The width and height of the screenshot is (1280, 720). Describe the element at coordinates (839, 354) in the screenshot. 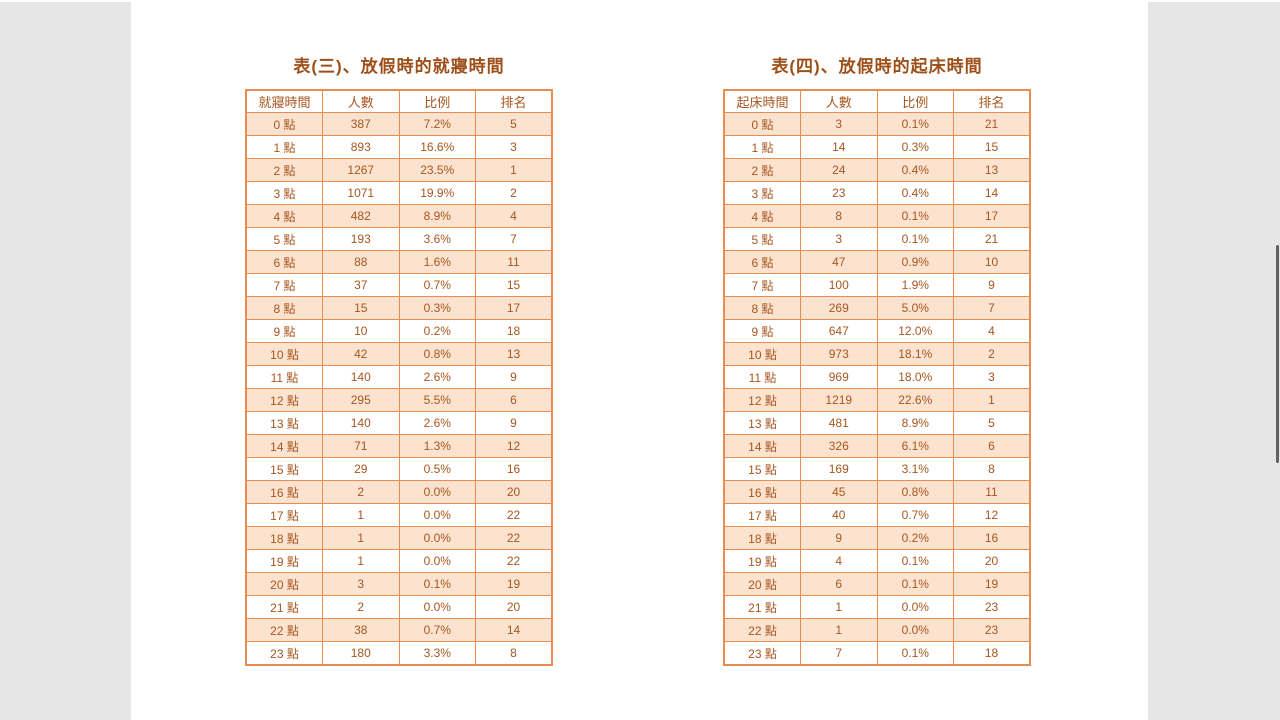

I see `table-cell: 973` at that location.